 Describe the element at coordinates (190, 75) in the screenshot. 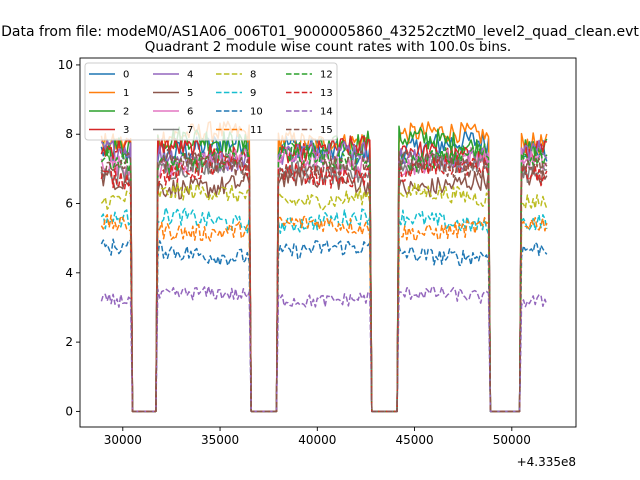

I see `legend-label-4: 4` at that location.